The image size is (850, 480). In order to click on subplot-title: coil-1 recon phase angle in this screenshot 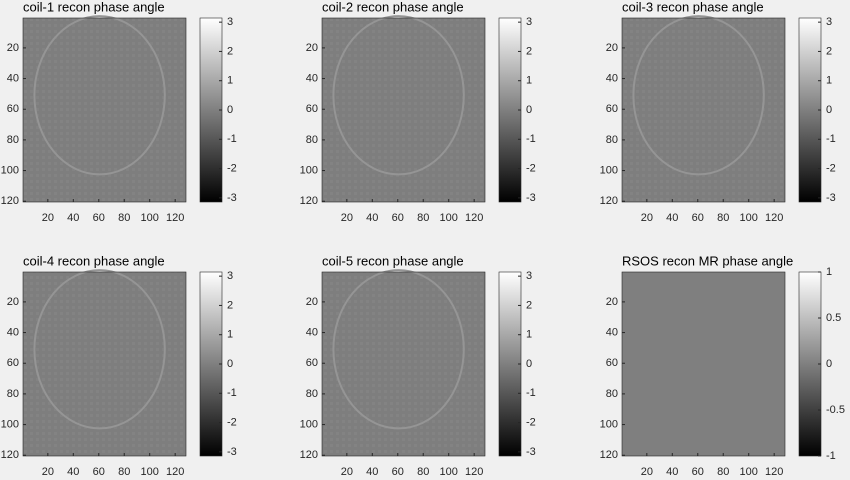, I will do `click(94, 7)`.